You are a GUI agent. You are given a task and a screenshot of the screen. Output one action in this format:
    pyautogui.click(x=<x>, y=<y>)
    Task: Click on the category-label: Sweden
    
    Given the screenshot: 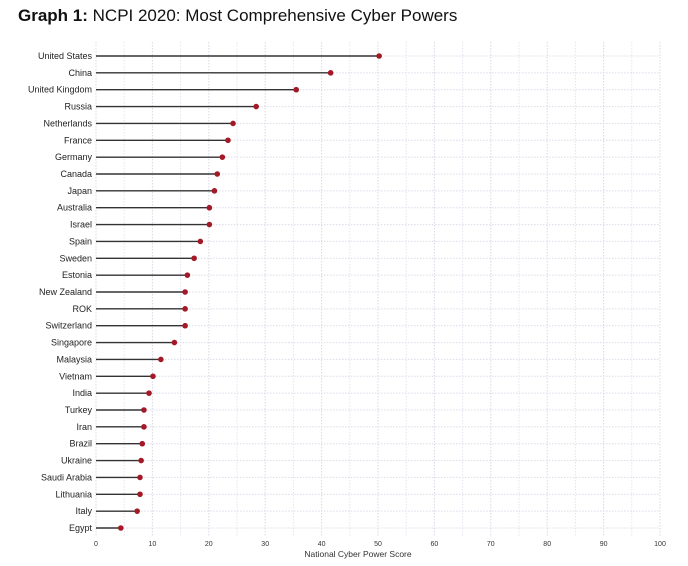 What is the action you would take?
    pyautogui.click(x=75, y=258)
    